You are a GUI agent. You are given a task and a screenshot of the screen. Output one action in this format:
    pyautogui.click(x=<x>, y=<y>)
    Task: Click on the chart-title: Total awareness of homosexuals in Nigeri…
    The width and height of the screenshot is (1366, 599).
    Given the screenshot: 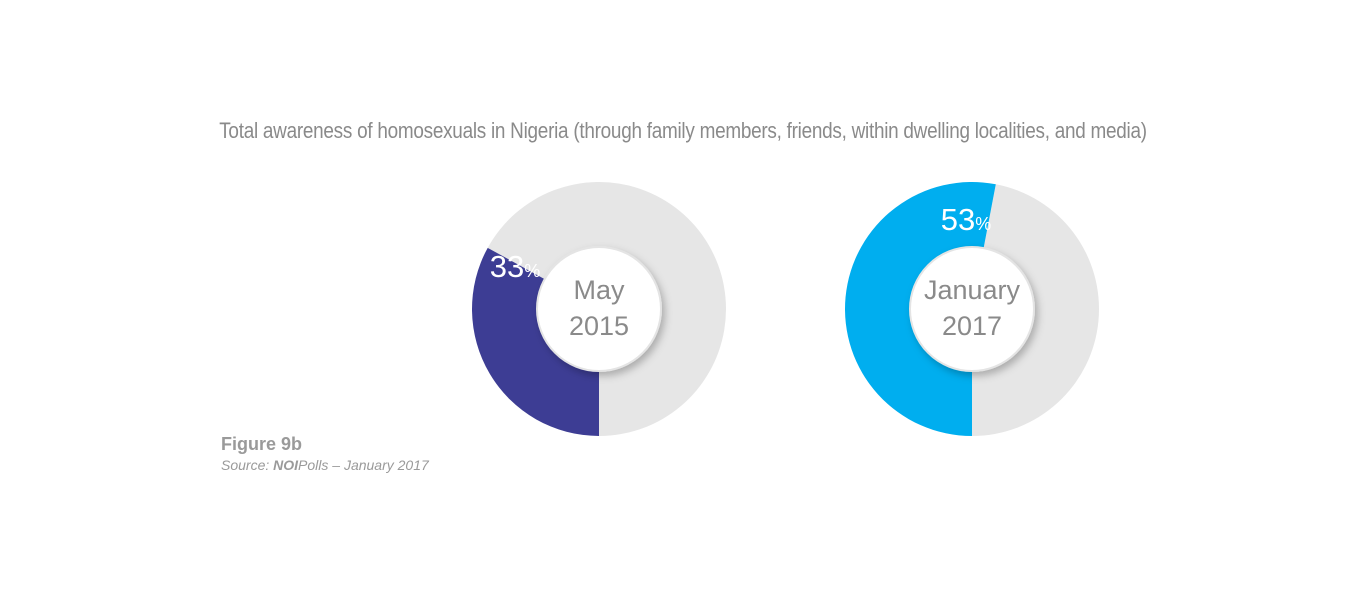 What is the action you would take?
    pyautogui.click(x=683, y=130)
    